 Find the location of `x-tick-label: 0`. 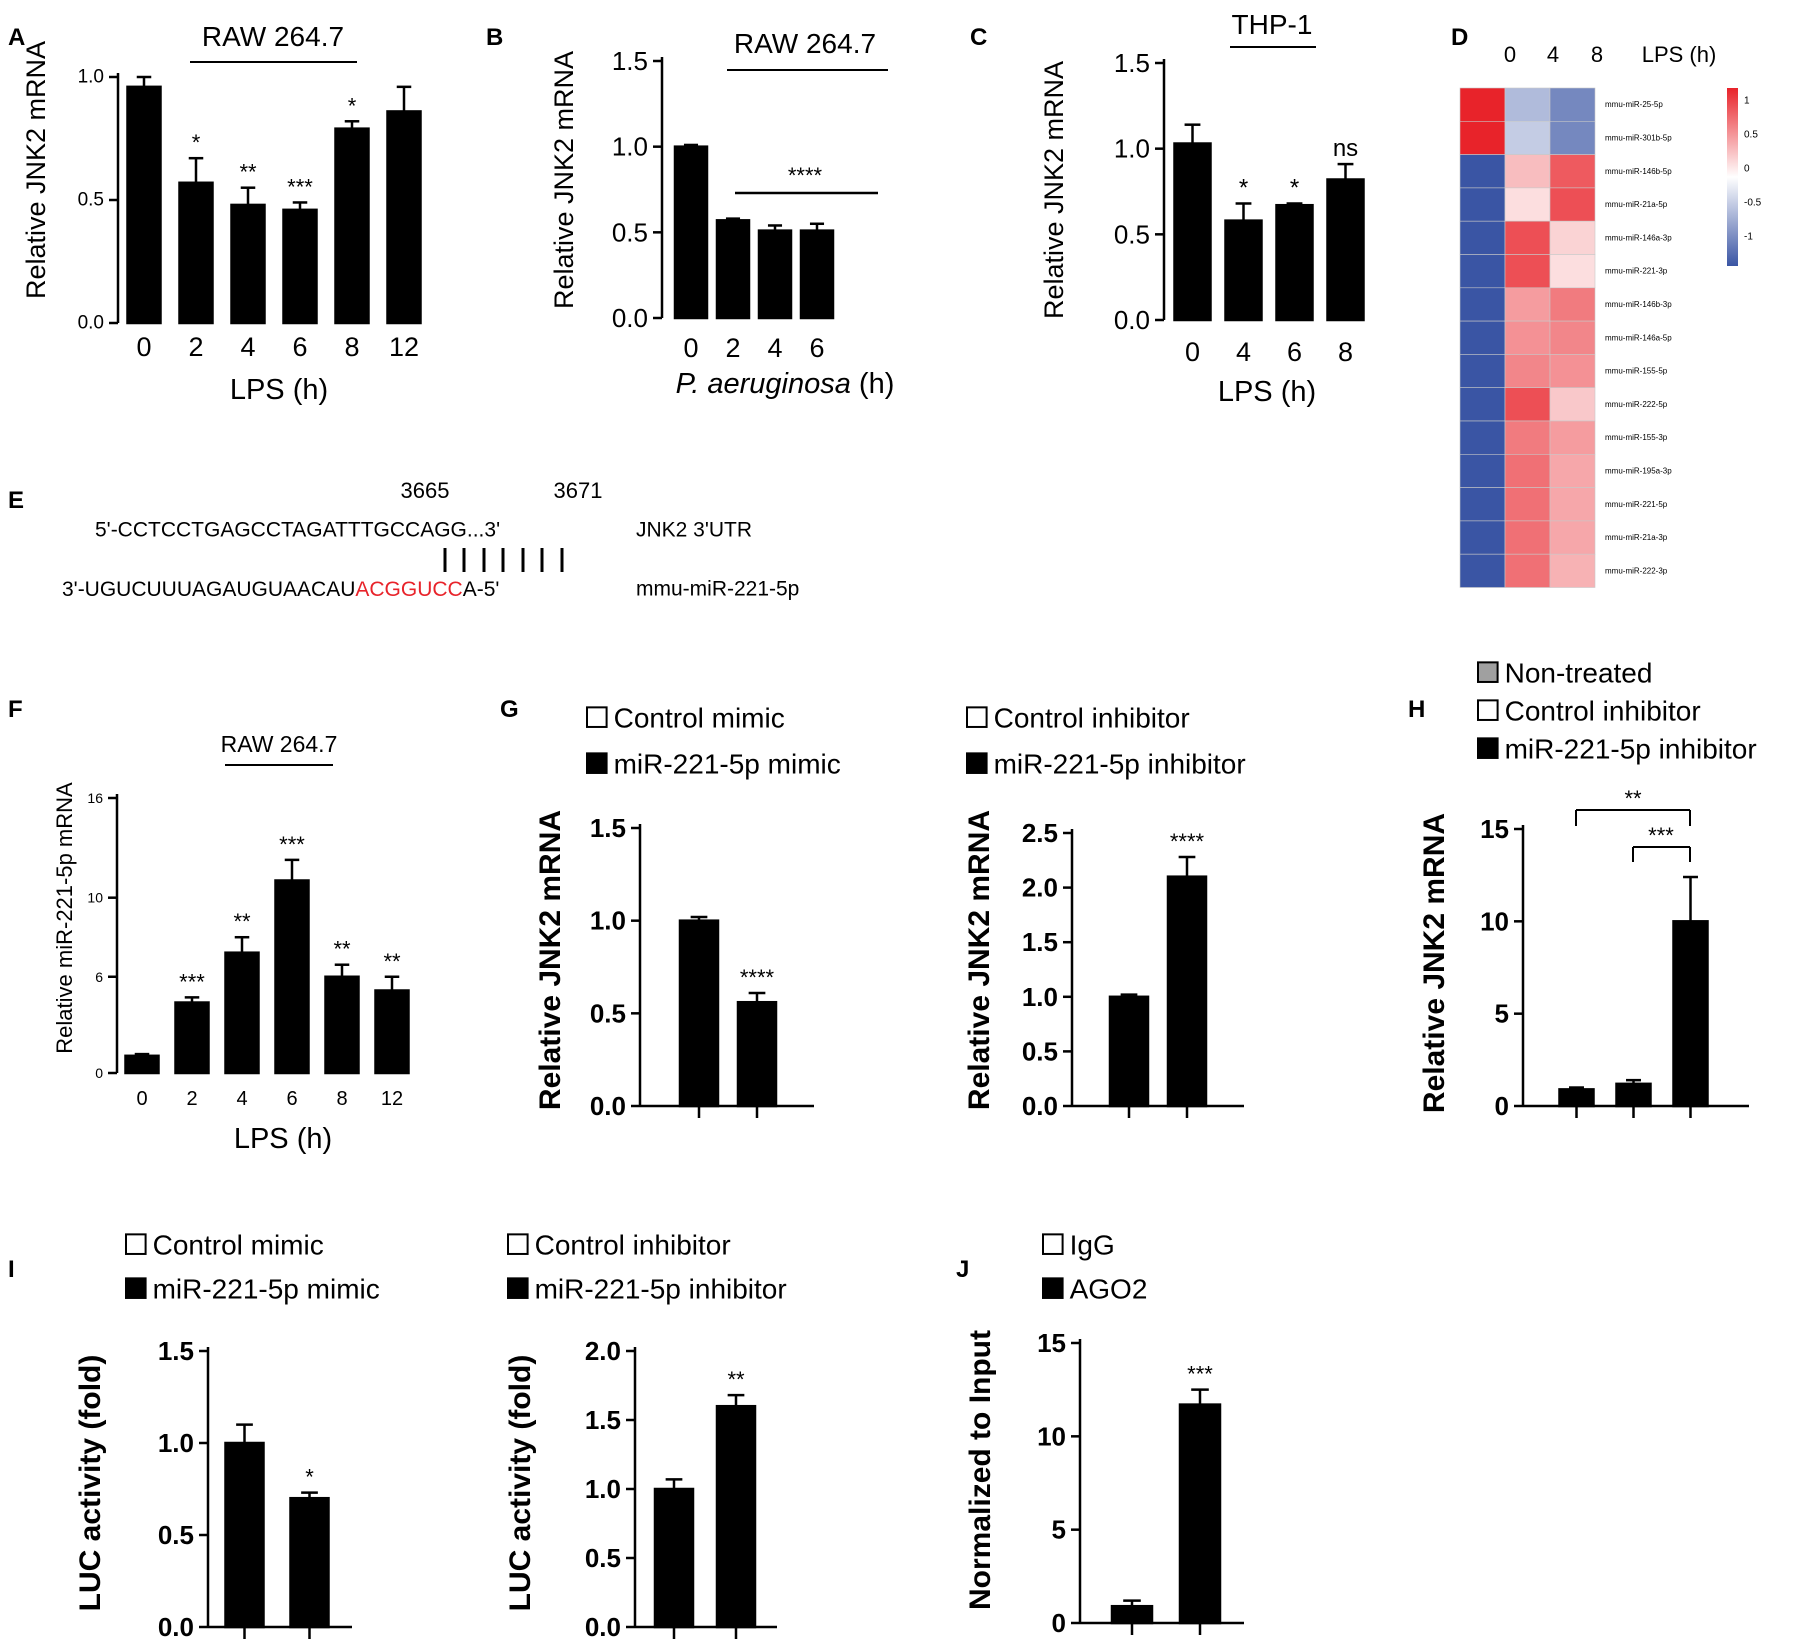

x-tick-label: 0 is located at coordinates (141, 1099).